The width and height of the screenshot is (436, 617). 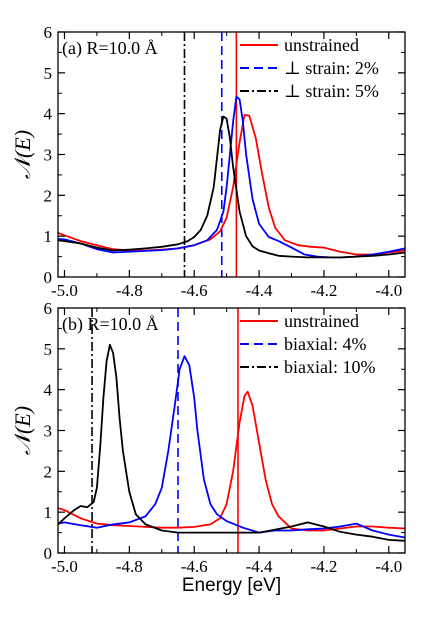 I want to click on legend-label-2: ⊥ strain: 2%, so click(x=331, y=68).